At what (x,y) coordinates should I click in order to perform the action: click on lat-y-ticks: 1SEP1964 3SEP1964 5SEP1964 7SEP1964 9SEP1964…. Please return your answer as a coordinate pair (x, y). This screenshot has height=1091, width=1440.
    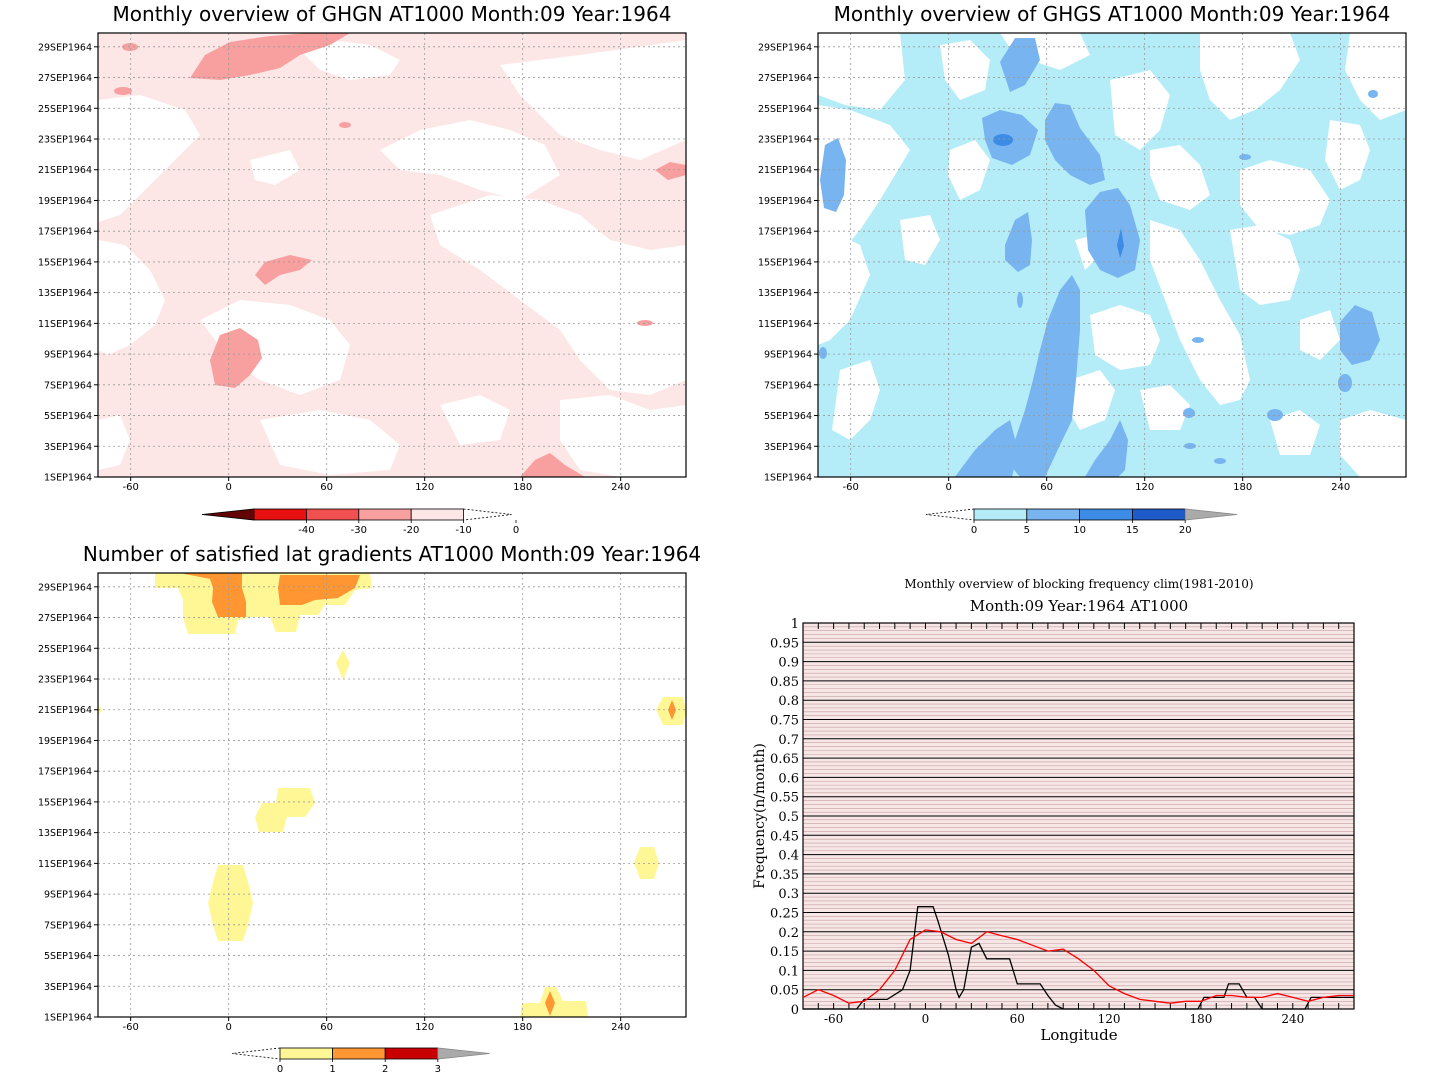
    Looking at the image, I should click on (68, 803).